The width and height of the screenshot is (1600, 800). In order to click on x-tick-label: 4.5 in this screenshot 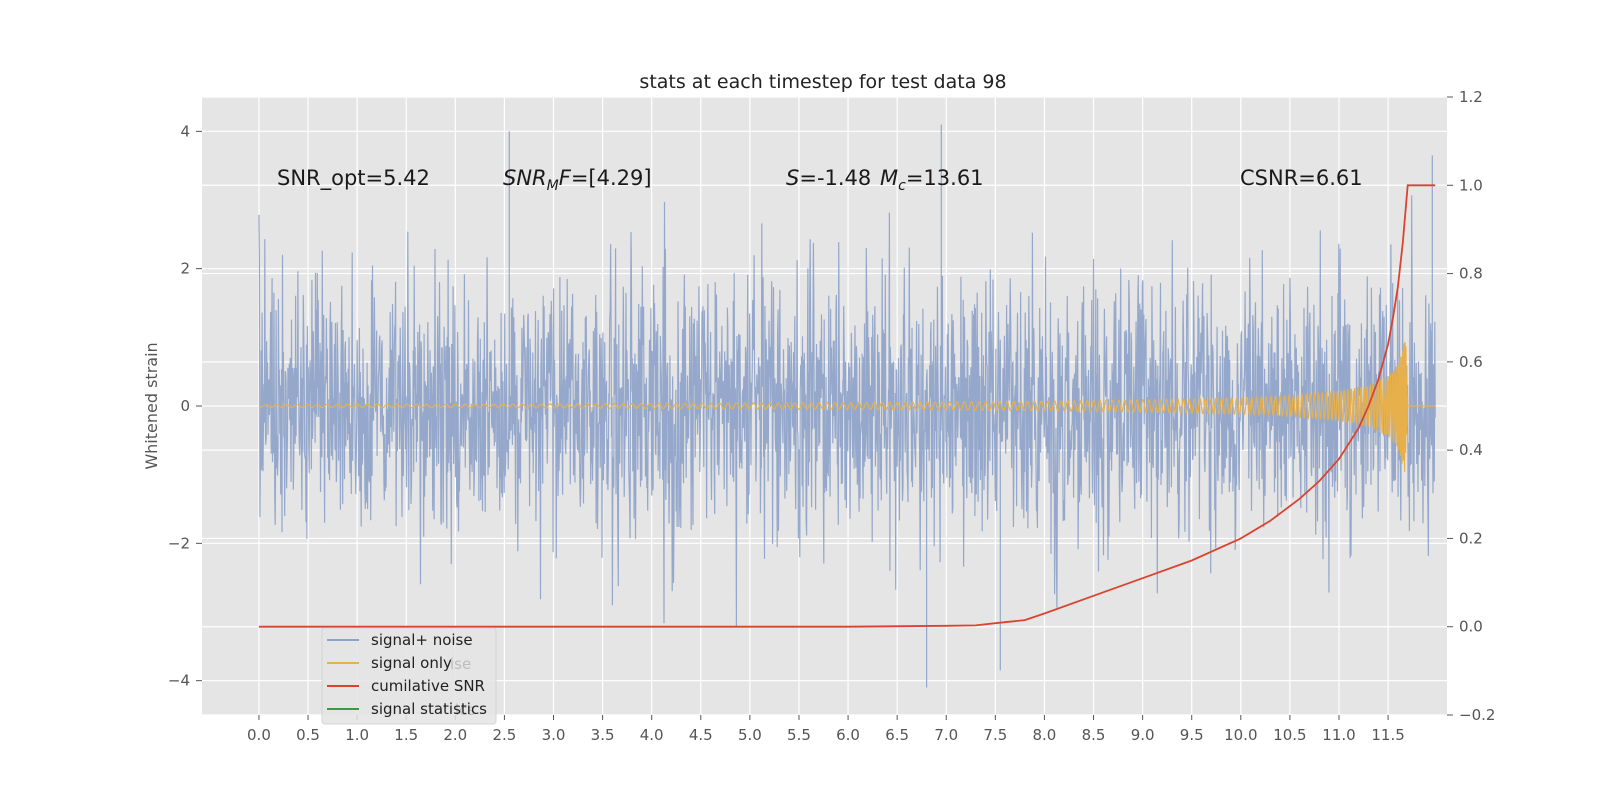, I will do `click(701, 735)`.